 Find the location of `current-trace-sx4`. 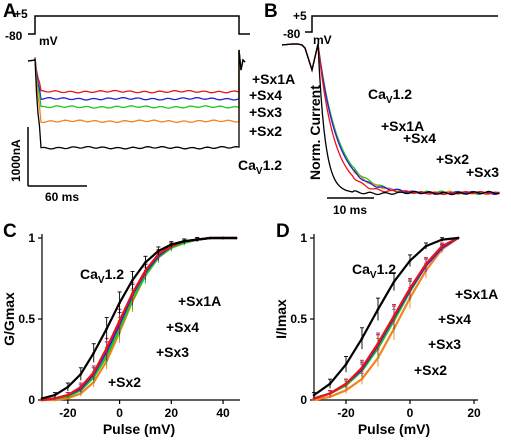

current-trace-sx4 is located at coordinates (136, 75).